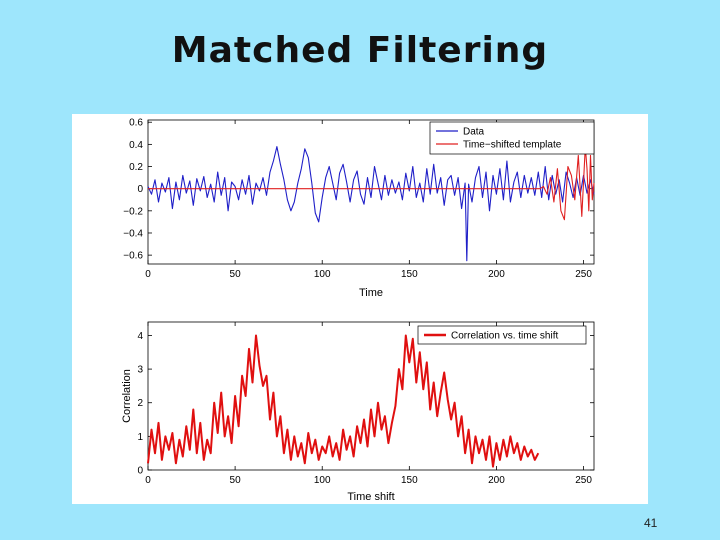  What do you see at coordinates (370, 497) in the screenshot?
I see `x-axis-label: Time shift` at bounding box center [370, 497].